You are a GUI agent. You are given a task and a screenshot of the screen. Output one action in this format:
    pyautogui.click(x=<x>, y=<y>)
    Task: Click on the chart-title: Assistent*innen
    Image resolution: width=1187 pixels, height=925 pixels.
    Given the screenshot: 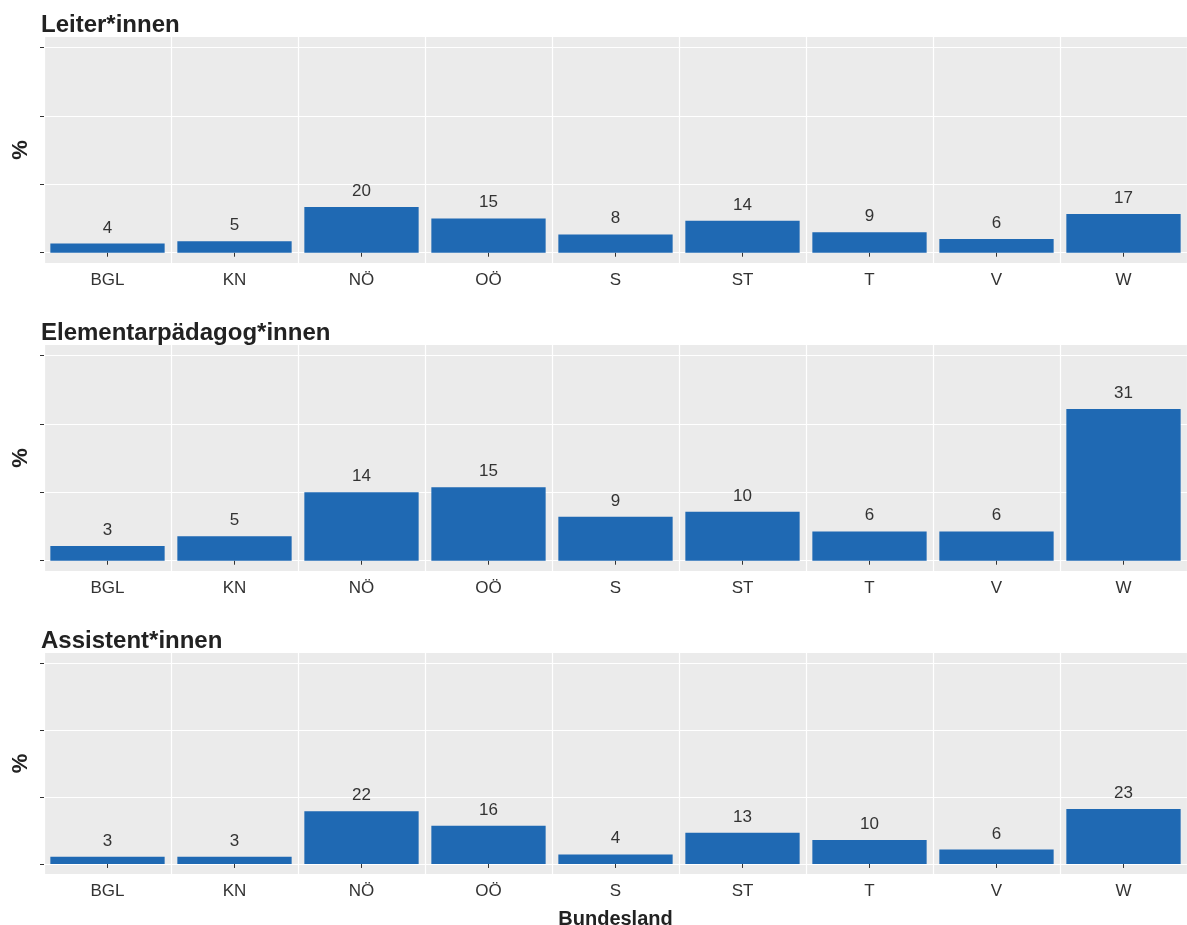 What is the action you would take?
    pyautogui.click(x=132, y=639)
    